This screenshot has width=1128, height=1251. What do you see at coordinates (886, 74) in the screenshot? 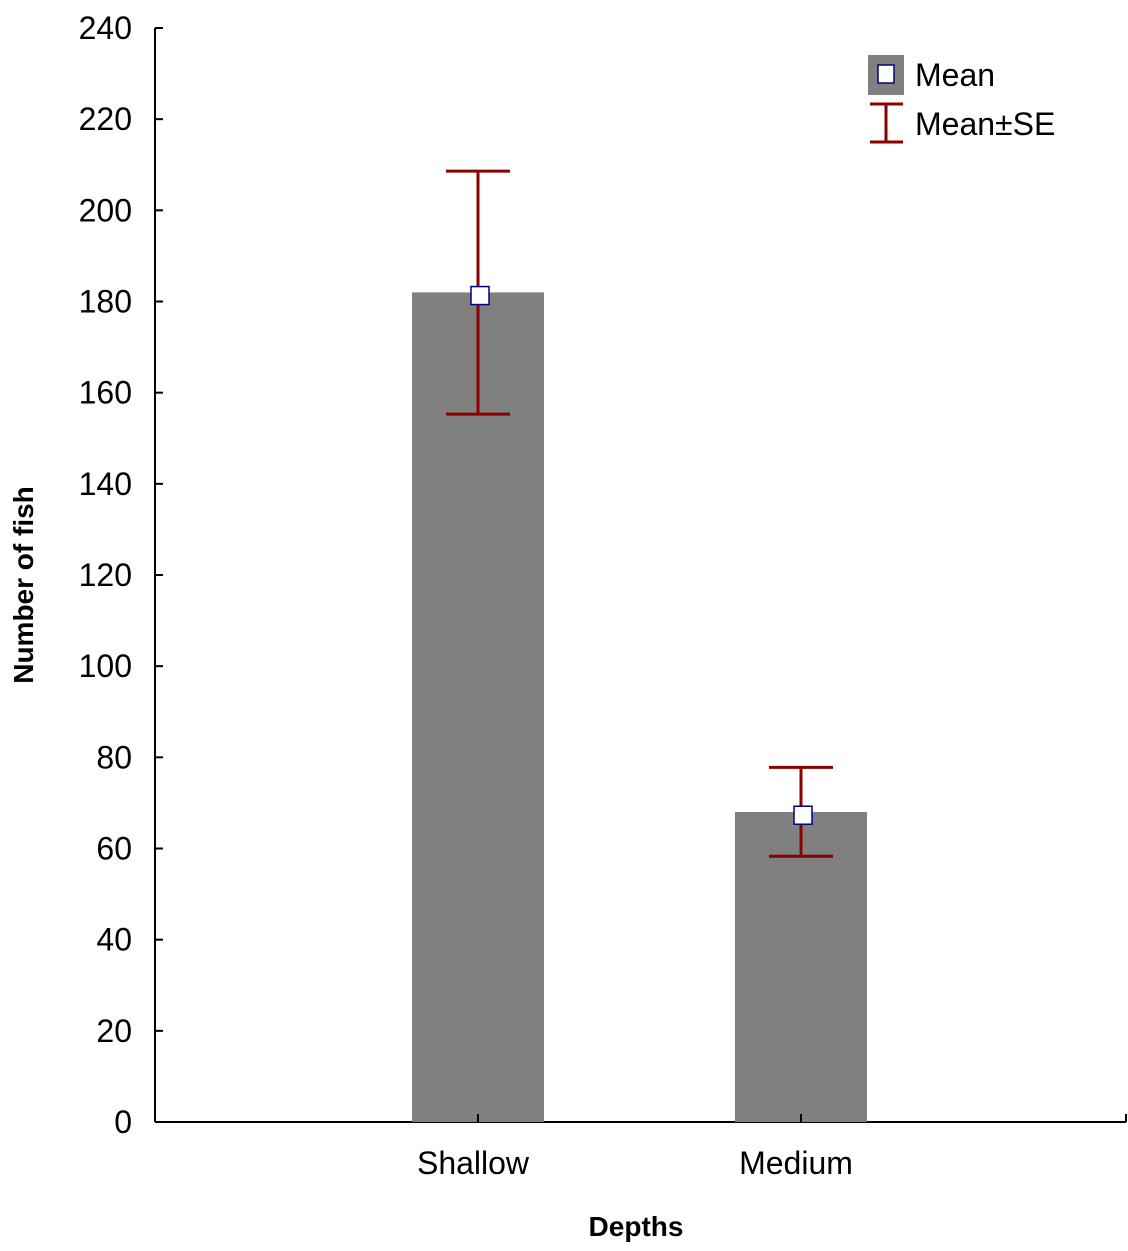
I see `legend-mean-marker` at bounding box center [886, 74].